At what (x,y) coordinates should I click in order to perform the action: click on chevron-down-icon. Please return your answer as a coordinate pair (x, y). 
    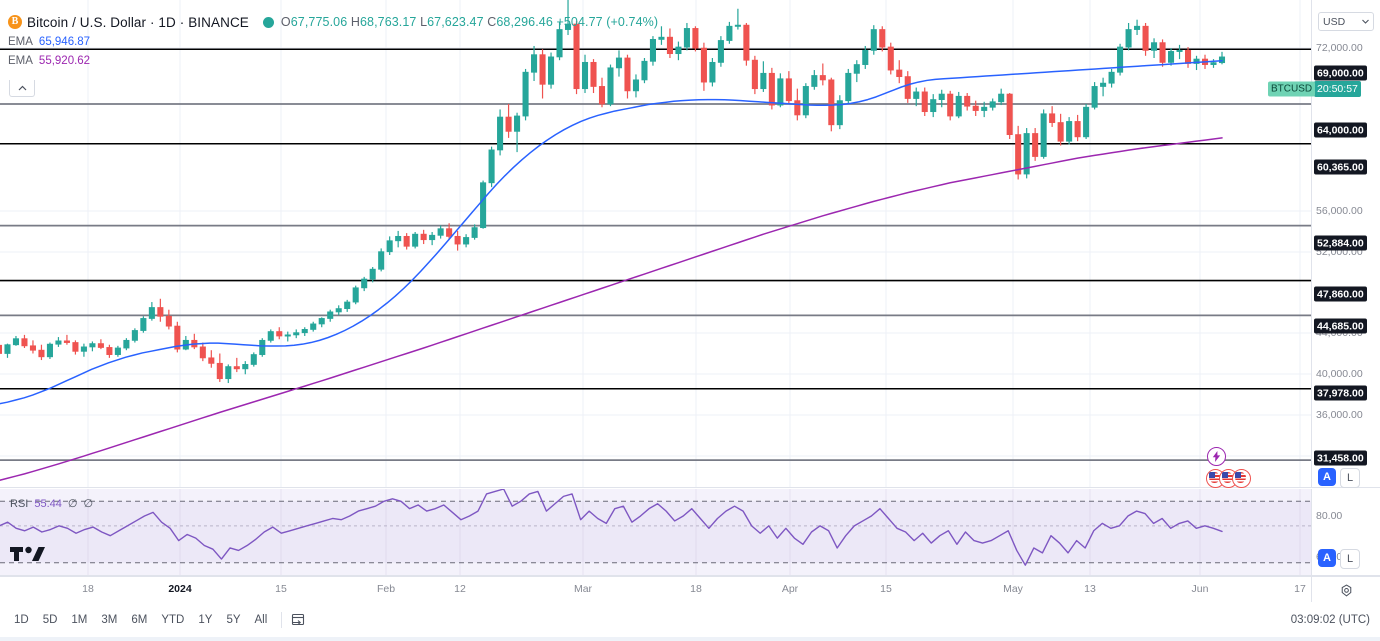
    Looking at the image, I should click on (1365, 21).